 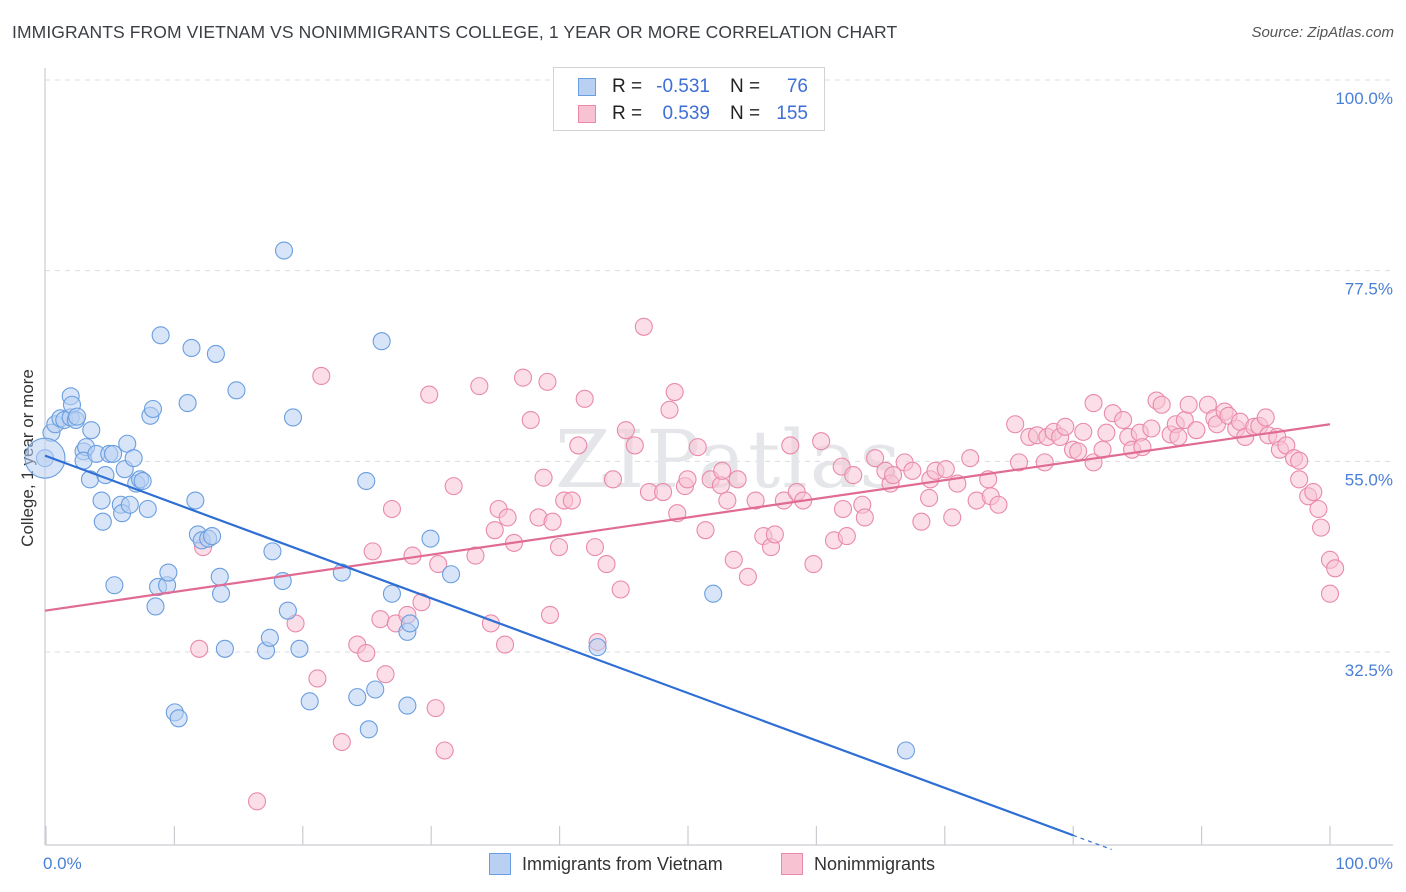 I want to click on x-tick-label: 0.0%, so click(x=62, y=863).